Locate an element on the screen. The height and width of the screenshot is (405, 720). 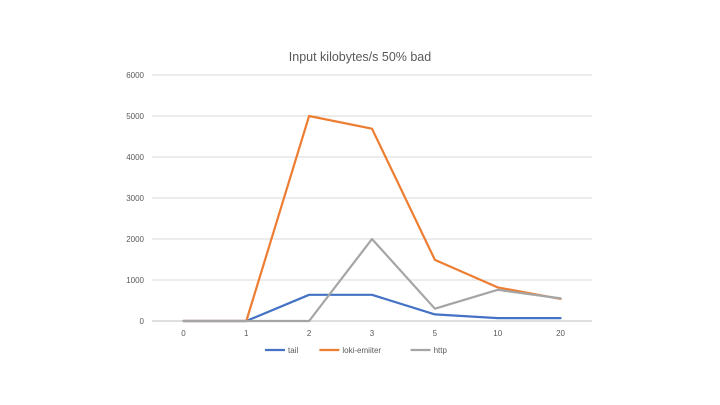
series-line-http is located at coordinates (372, 280).